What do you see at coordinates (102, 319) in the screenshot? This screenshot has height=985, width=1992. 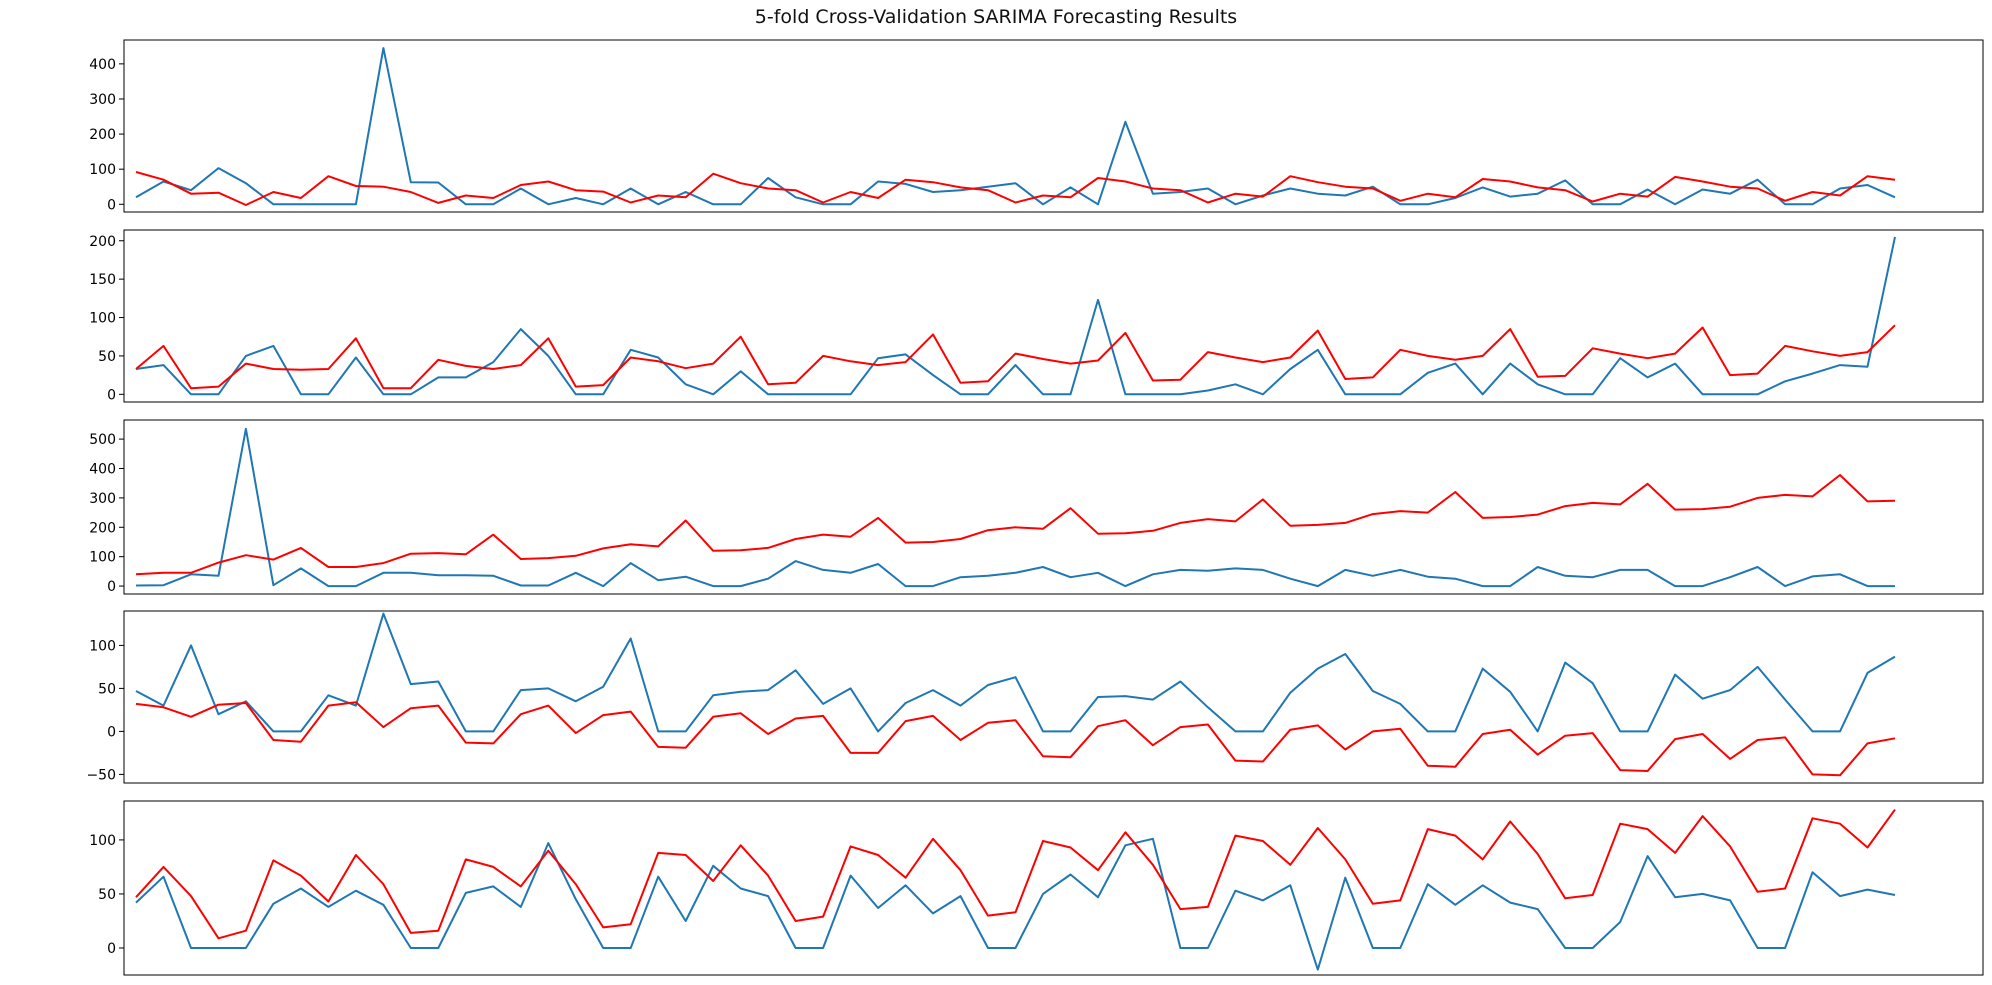 I see `y-tick-label-2-100: 100` at bounding box center [102, 319].